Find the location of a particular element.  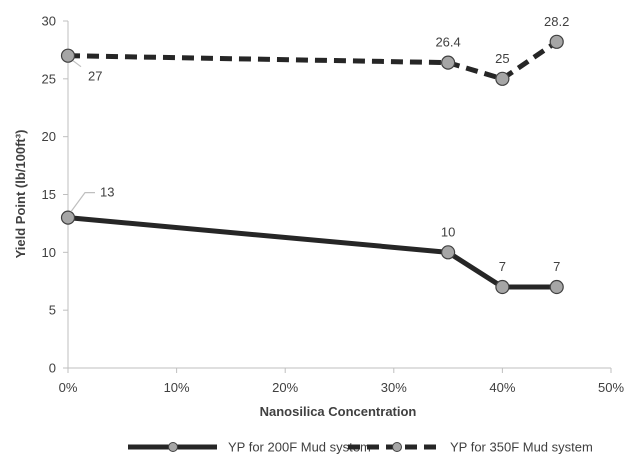

x-axis-title: Nanosilica Concentration is located at coordinates (338, 411).